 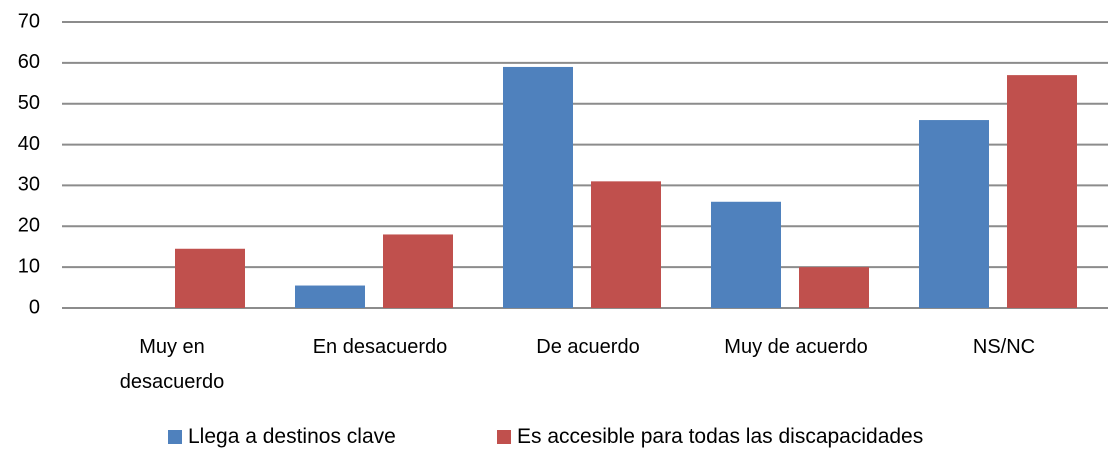 What do you see at coordinates (292, 436) in the screenshot?
I see `legend-label: Llega a destinos clave` at bounding box center [292, 436].